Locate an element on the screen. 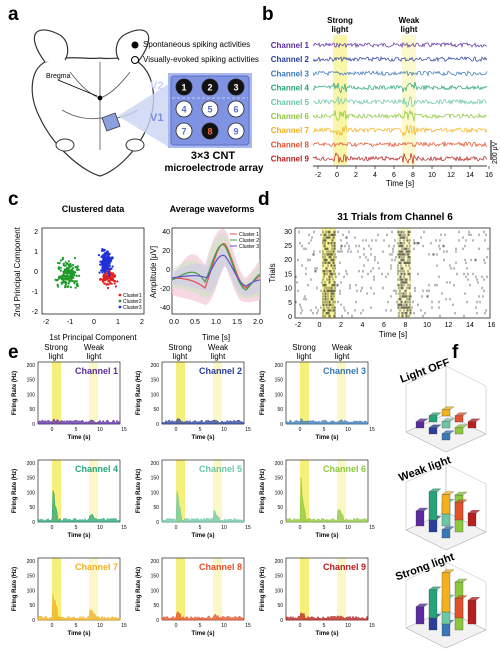 This screenshot has height=649, width=500. e-xlabel: Time (s) is located at coordinates (79, 438).